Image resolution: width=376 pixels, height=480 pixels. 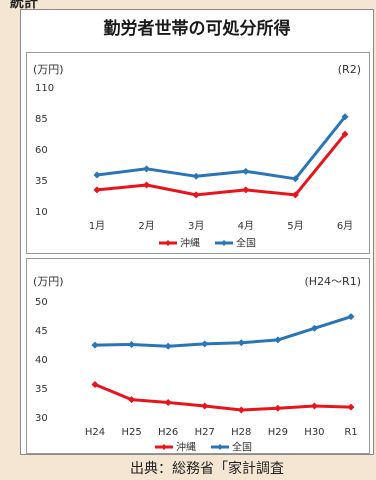 What do you see at coordinates (41, 331) in the screenshot?
I see `chart1-ytick-1: 45` at bounding box center [41, 331].